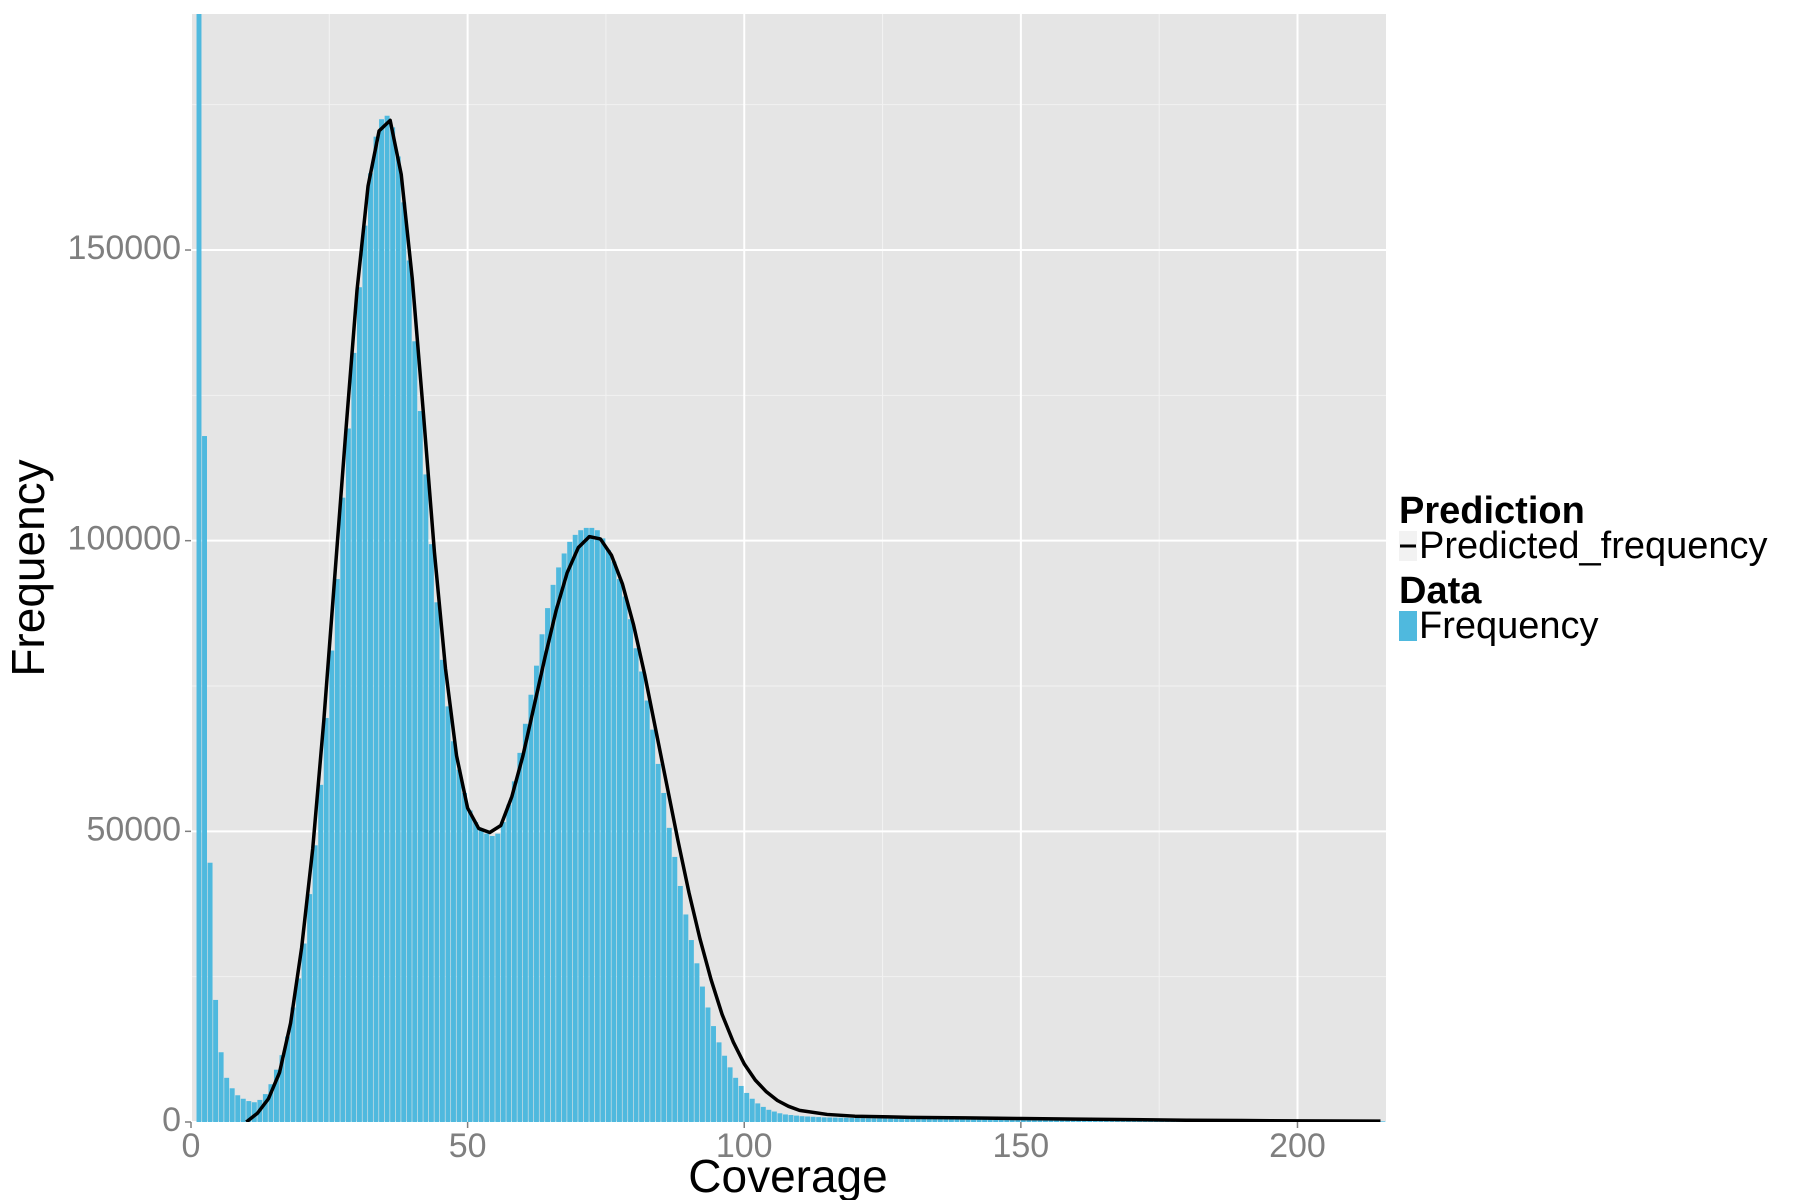  Describe the element at coordinates (171, 1120) in the screenshot. I see `y-tick-label: 0` at that location.